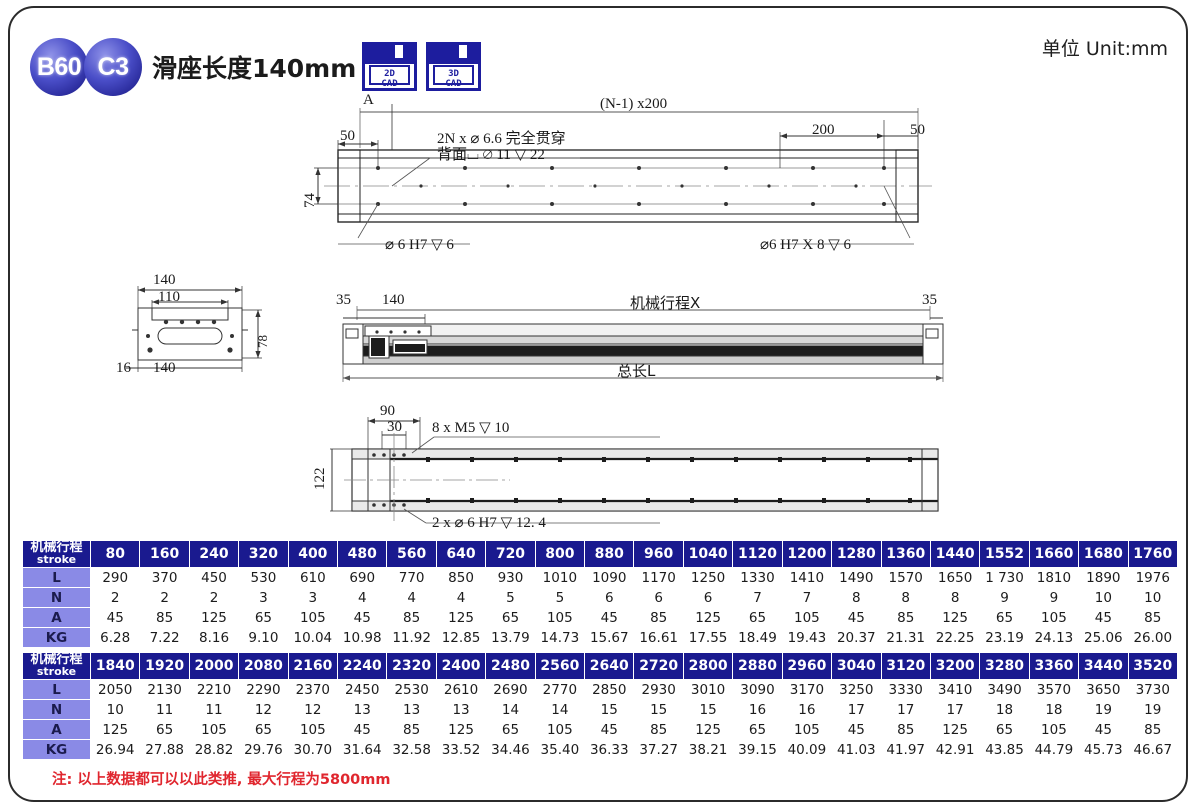 This screenshot has height=810, width=1200. I want to click on cell: 17.55, so click(708, 637).